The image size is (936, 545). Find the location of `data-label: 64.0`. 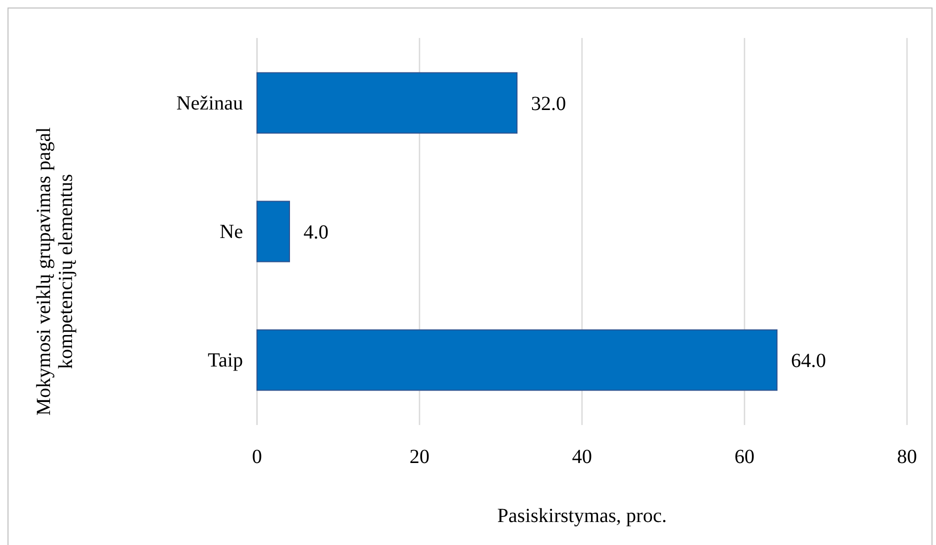

data-label: 64.0 is located at coordinates (808, 361).